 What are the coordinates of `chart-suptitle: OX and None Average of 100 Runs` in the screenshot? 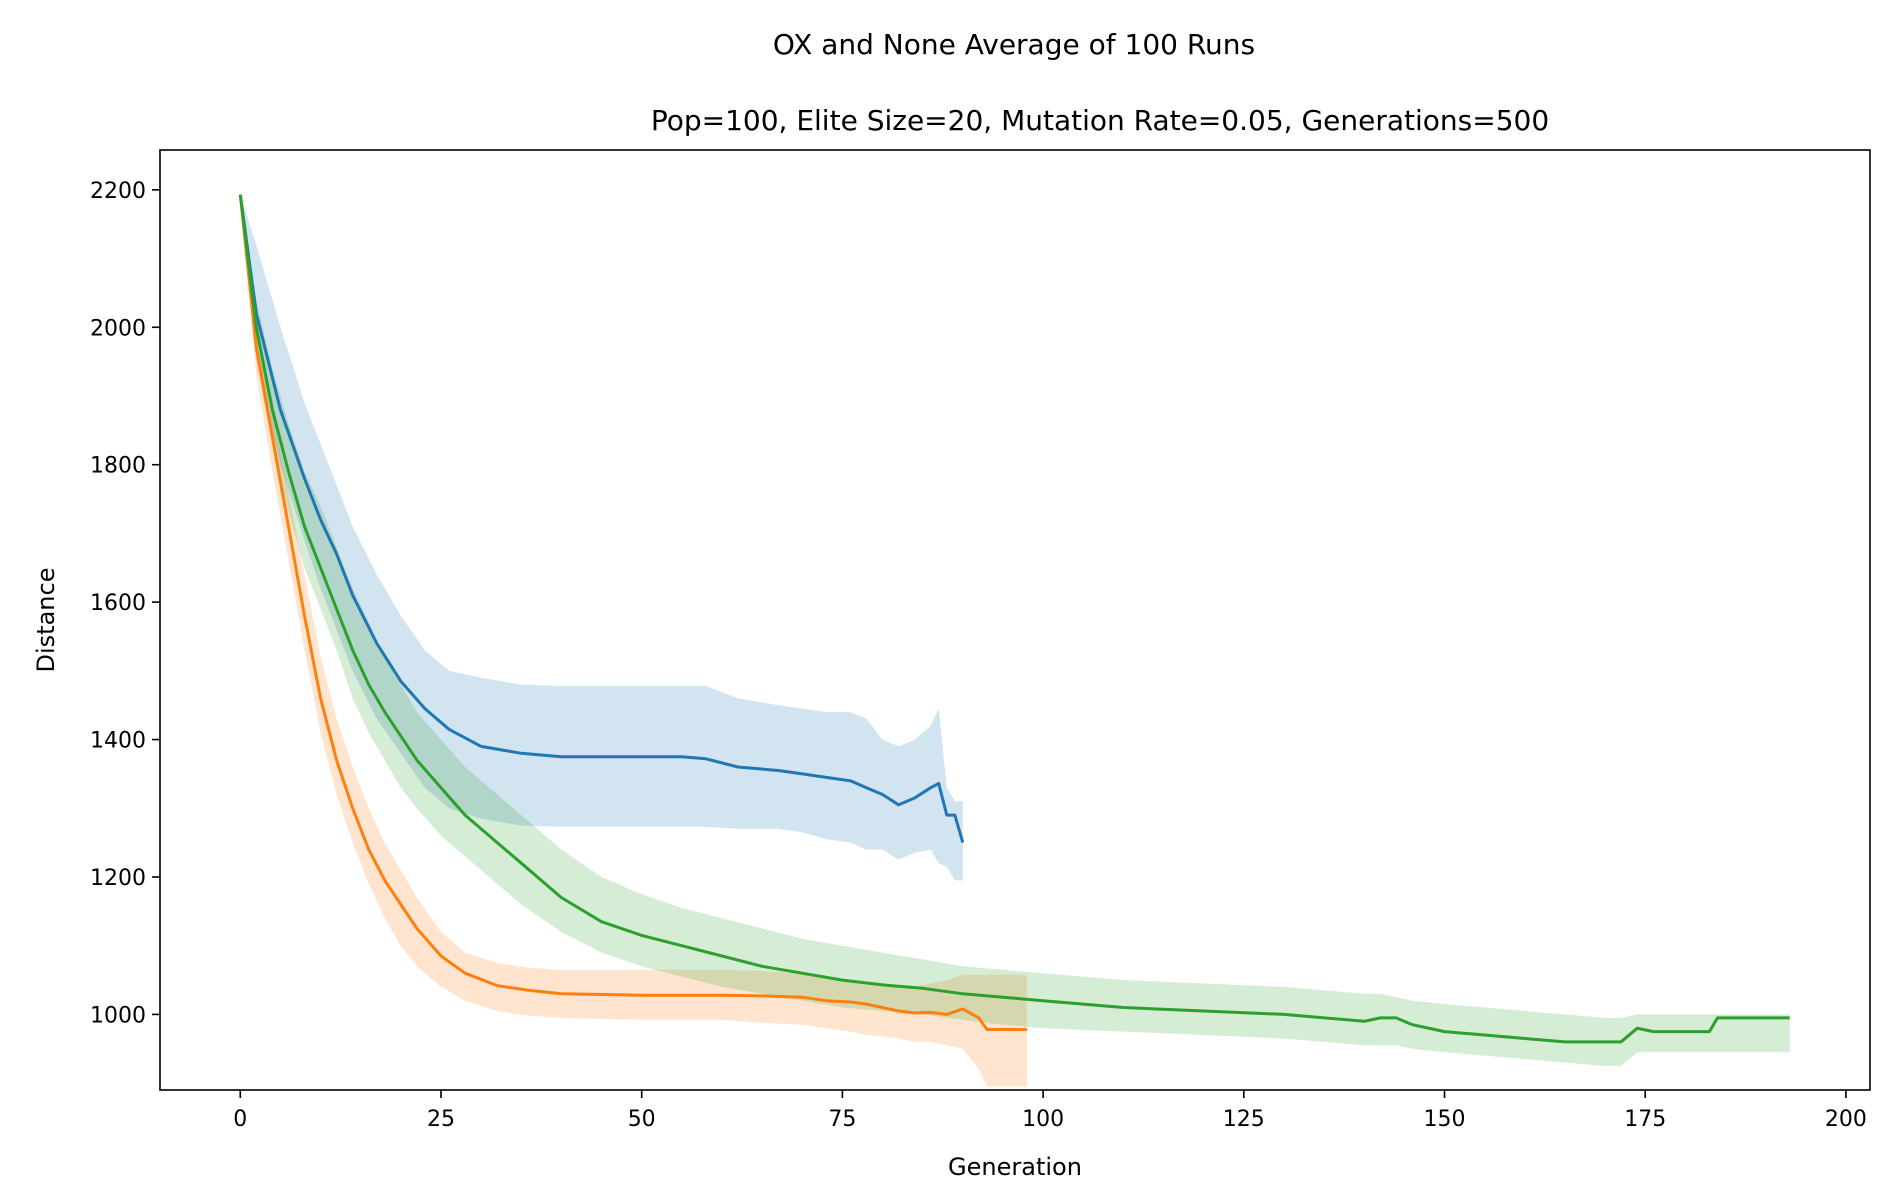 It's located at (1014, 44).